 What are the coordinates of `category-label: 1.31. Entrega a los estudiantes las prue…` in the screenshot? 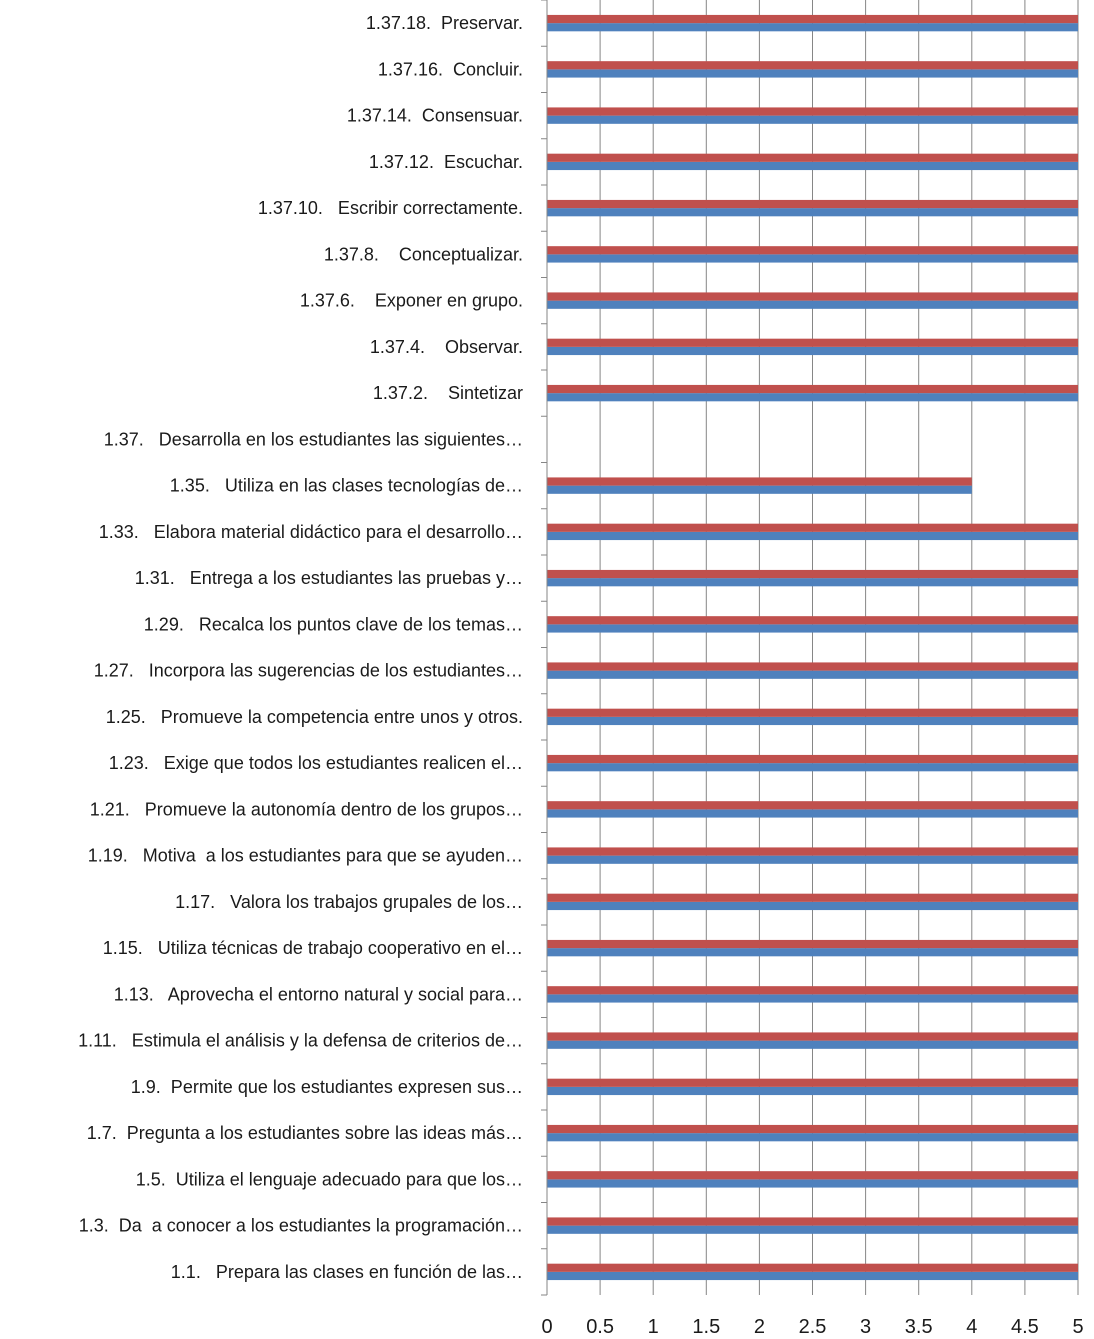 It's located at (329, 578).